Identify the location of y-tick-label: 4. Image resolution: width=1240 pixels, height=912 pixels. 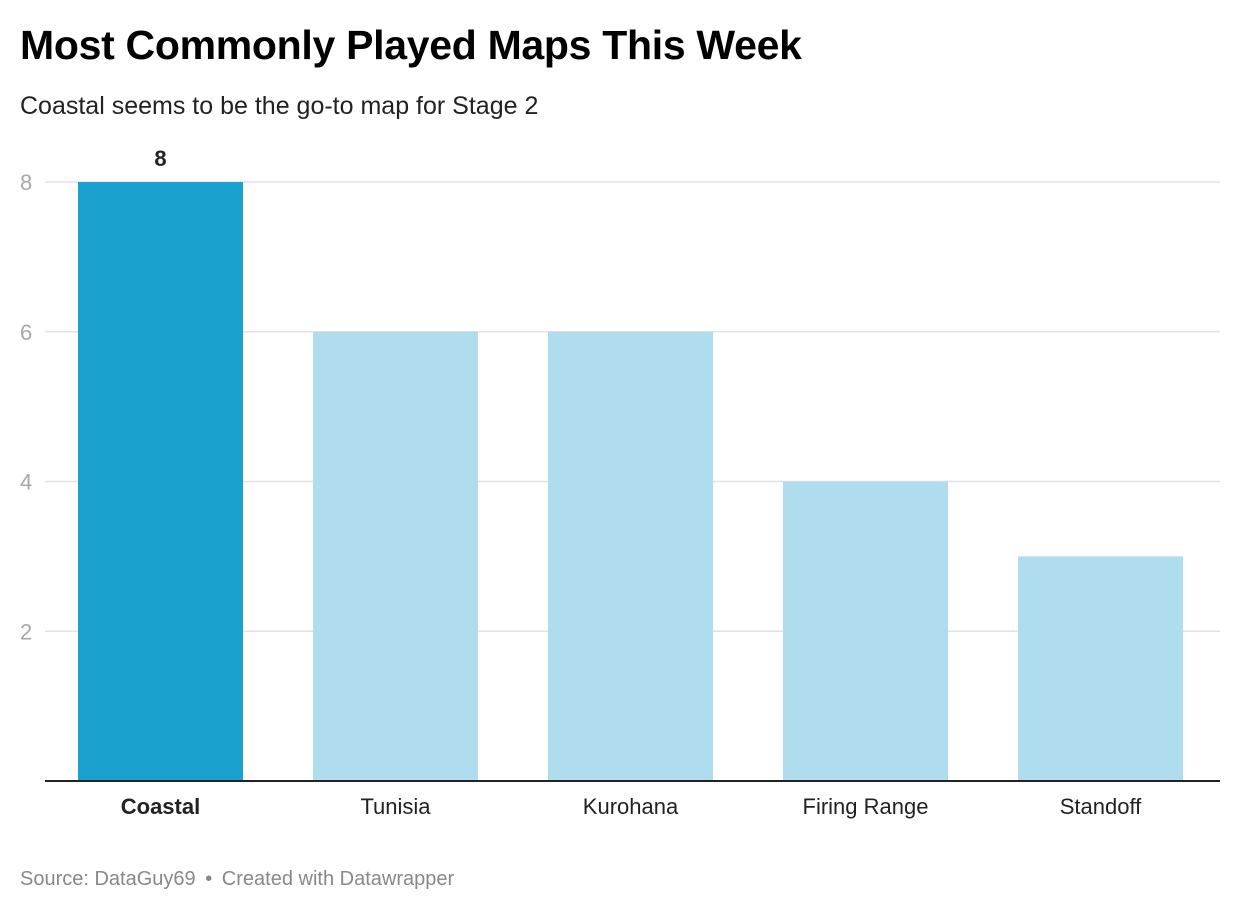
(26, 482).